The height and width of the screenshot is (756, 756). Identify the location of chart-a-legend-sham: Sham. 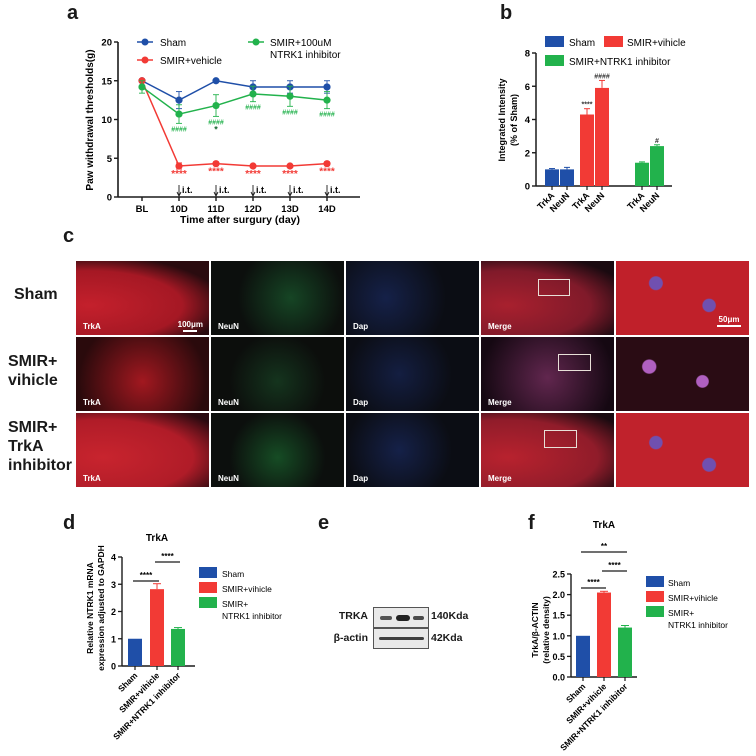
(173, 43).